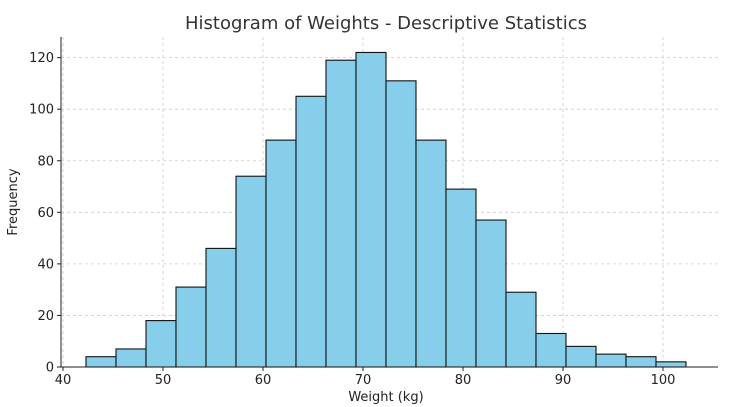 The width and height of the screenshot is (737, 407). What do you see at coordinates (463, 380) in the screenshot?
I see `x-tick-label: 80` at bounding box center [463, 380].